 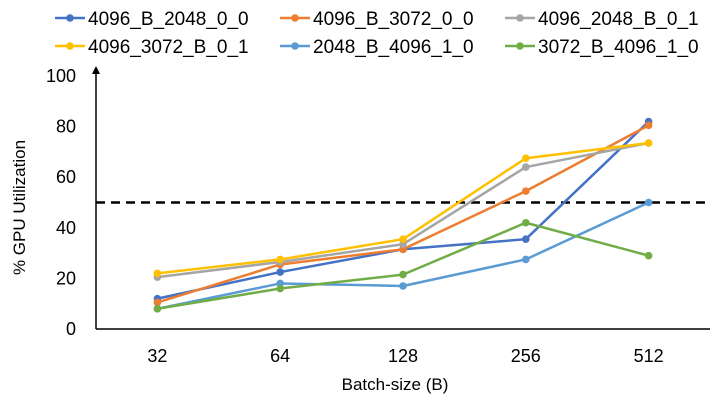 I want to click on x-tick-label: 64, so click(x=280, y=356).